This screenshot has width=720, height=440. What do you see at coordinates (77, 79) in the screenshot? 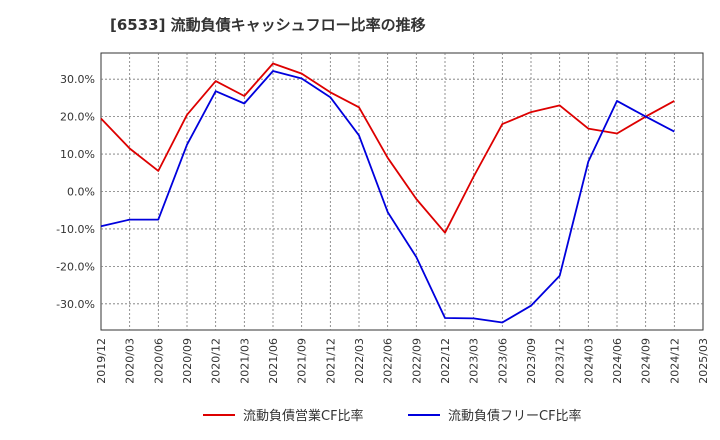
I see `y-tick-label: 30.0%` at bounding box center [77, 79].